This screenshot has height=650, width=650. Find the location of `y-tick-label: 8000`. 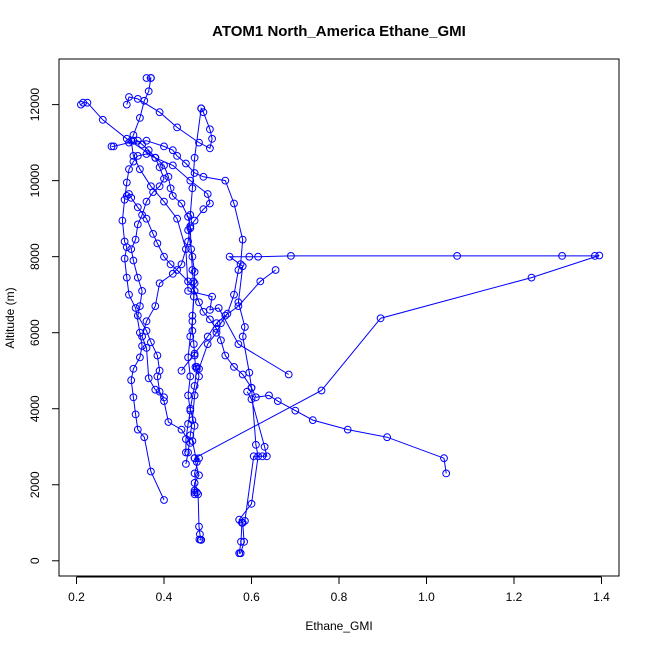

y-tick-label: 8000 is located at coordinates (35, 256).